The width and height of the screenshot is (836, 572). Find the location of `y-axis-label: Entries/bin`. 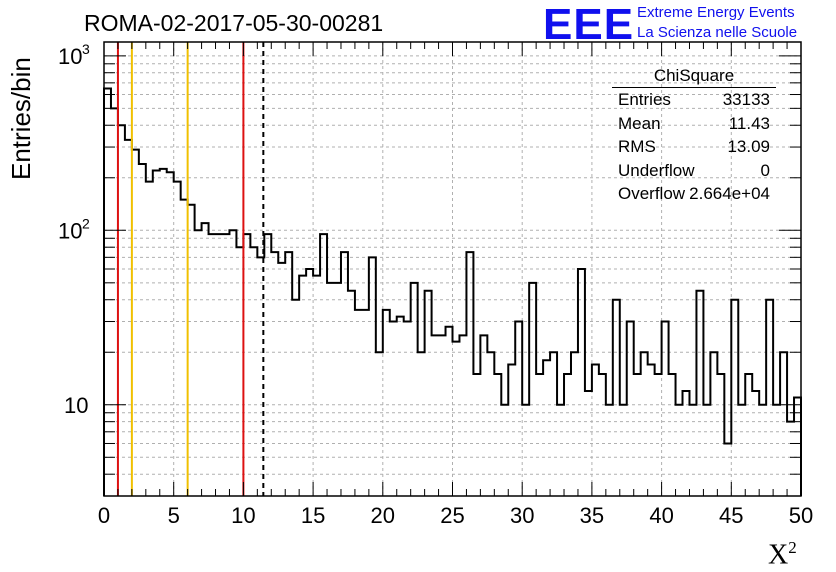

y-axis-label: Entries/bin is located at coordinates (21, 118).